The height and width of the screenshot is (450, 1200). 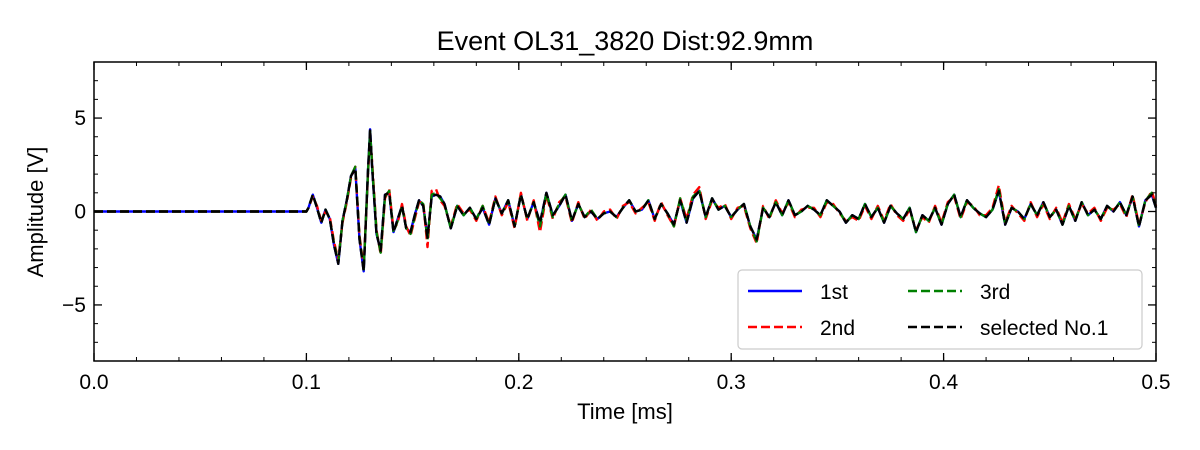 I want to click on y-tick-label: 0, so click(x=80, y=212).